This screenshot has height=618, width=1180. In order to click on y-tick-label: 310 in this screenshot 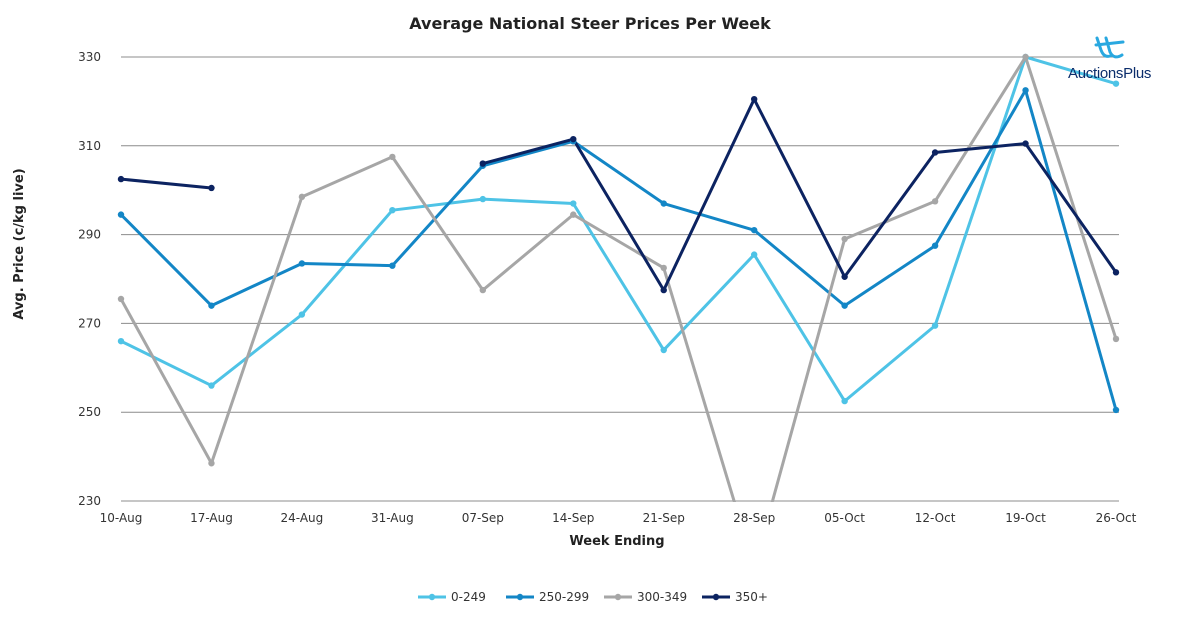, I will do `click(89, 146)`.